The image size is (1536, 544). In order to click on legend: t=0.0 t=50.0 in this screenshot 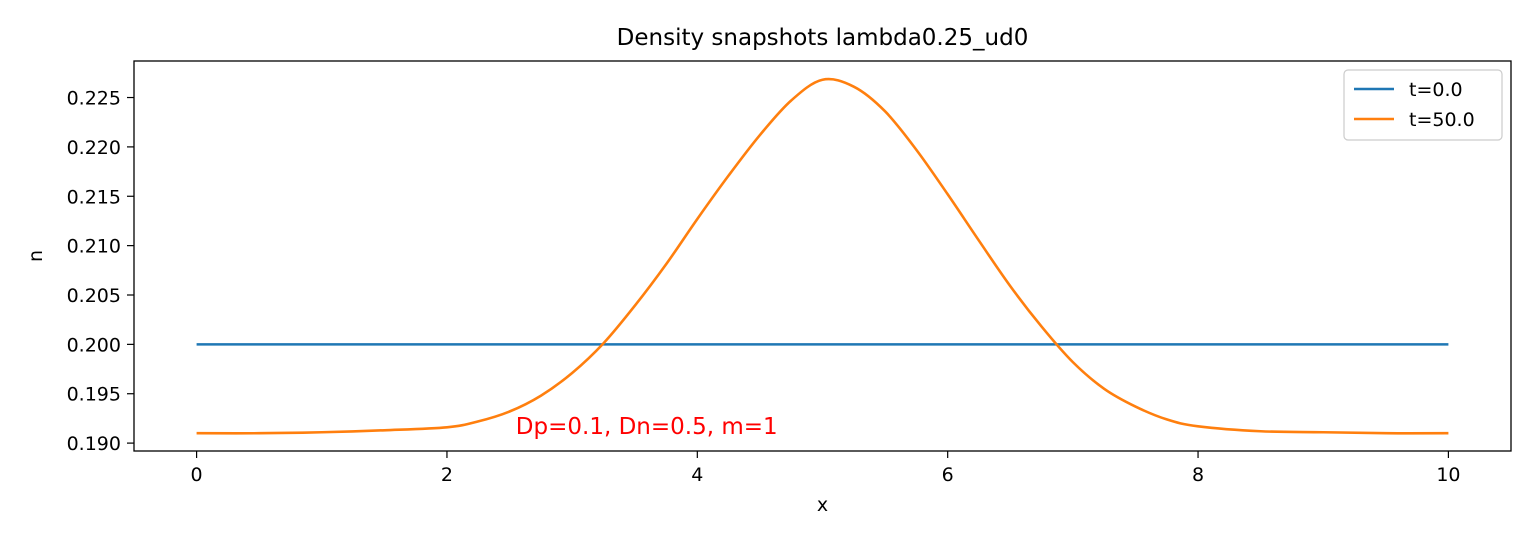, I will do `click(1423, 105)`.